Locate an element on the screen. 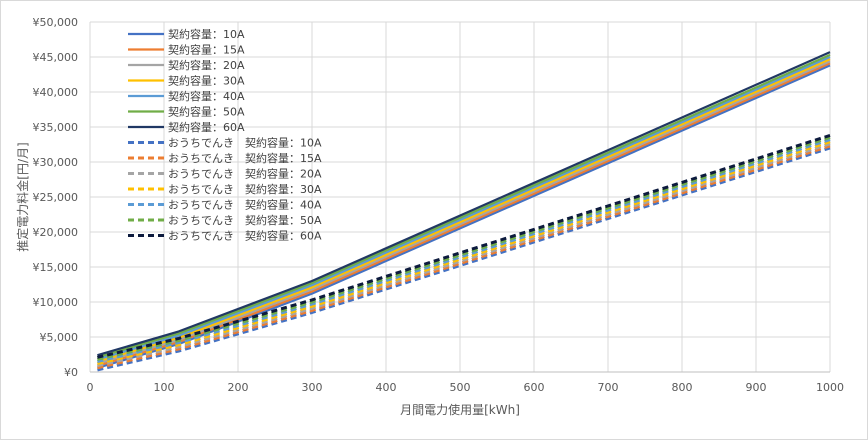  legend-label: 契約容量：30A is located at coordinates (206, 81).